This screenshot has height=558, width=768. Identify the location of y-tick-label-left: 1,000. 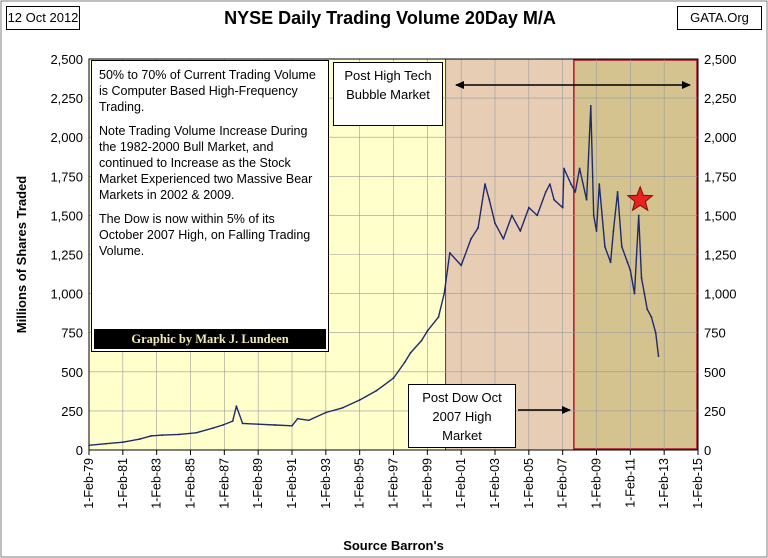
(66, 294).